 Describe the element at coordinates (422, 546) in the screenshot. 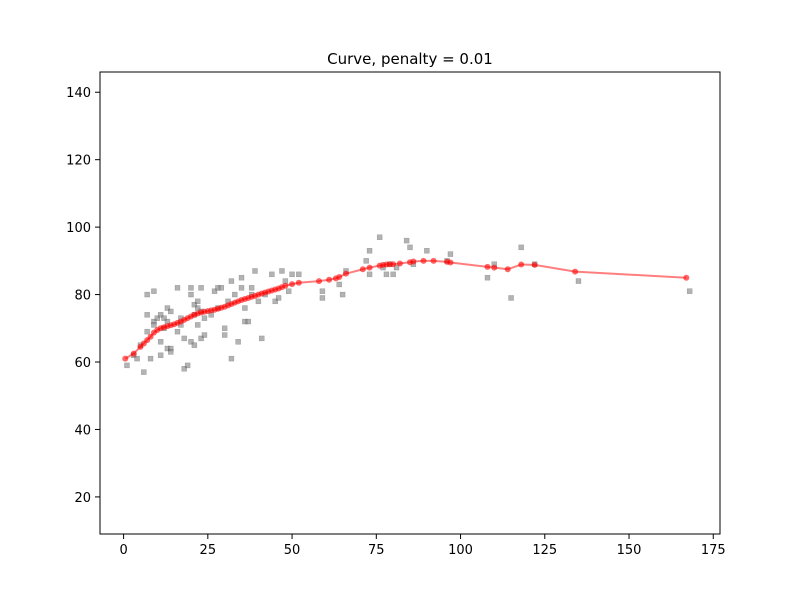

I see `x-axis: 0 25 50 75 100 125 150 175` at that location.